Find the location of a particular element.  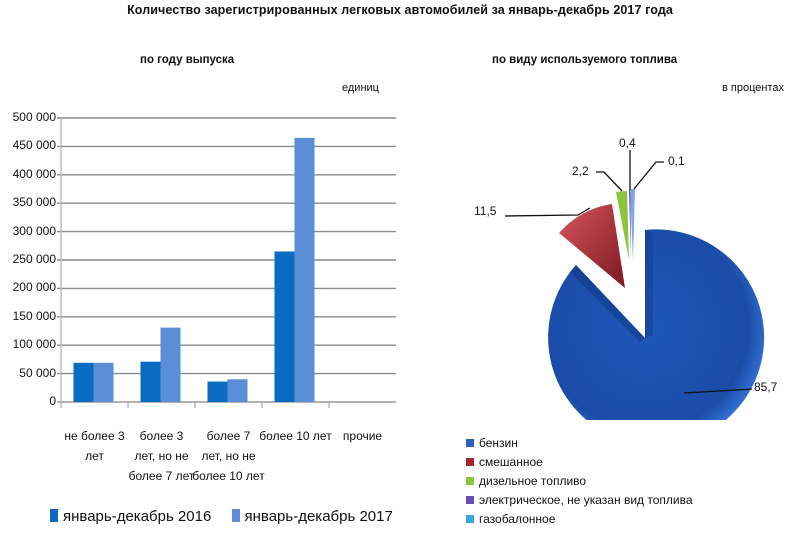

legend-item-2017: январь-декабрь 2017 is located at coordinates (312, 516).